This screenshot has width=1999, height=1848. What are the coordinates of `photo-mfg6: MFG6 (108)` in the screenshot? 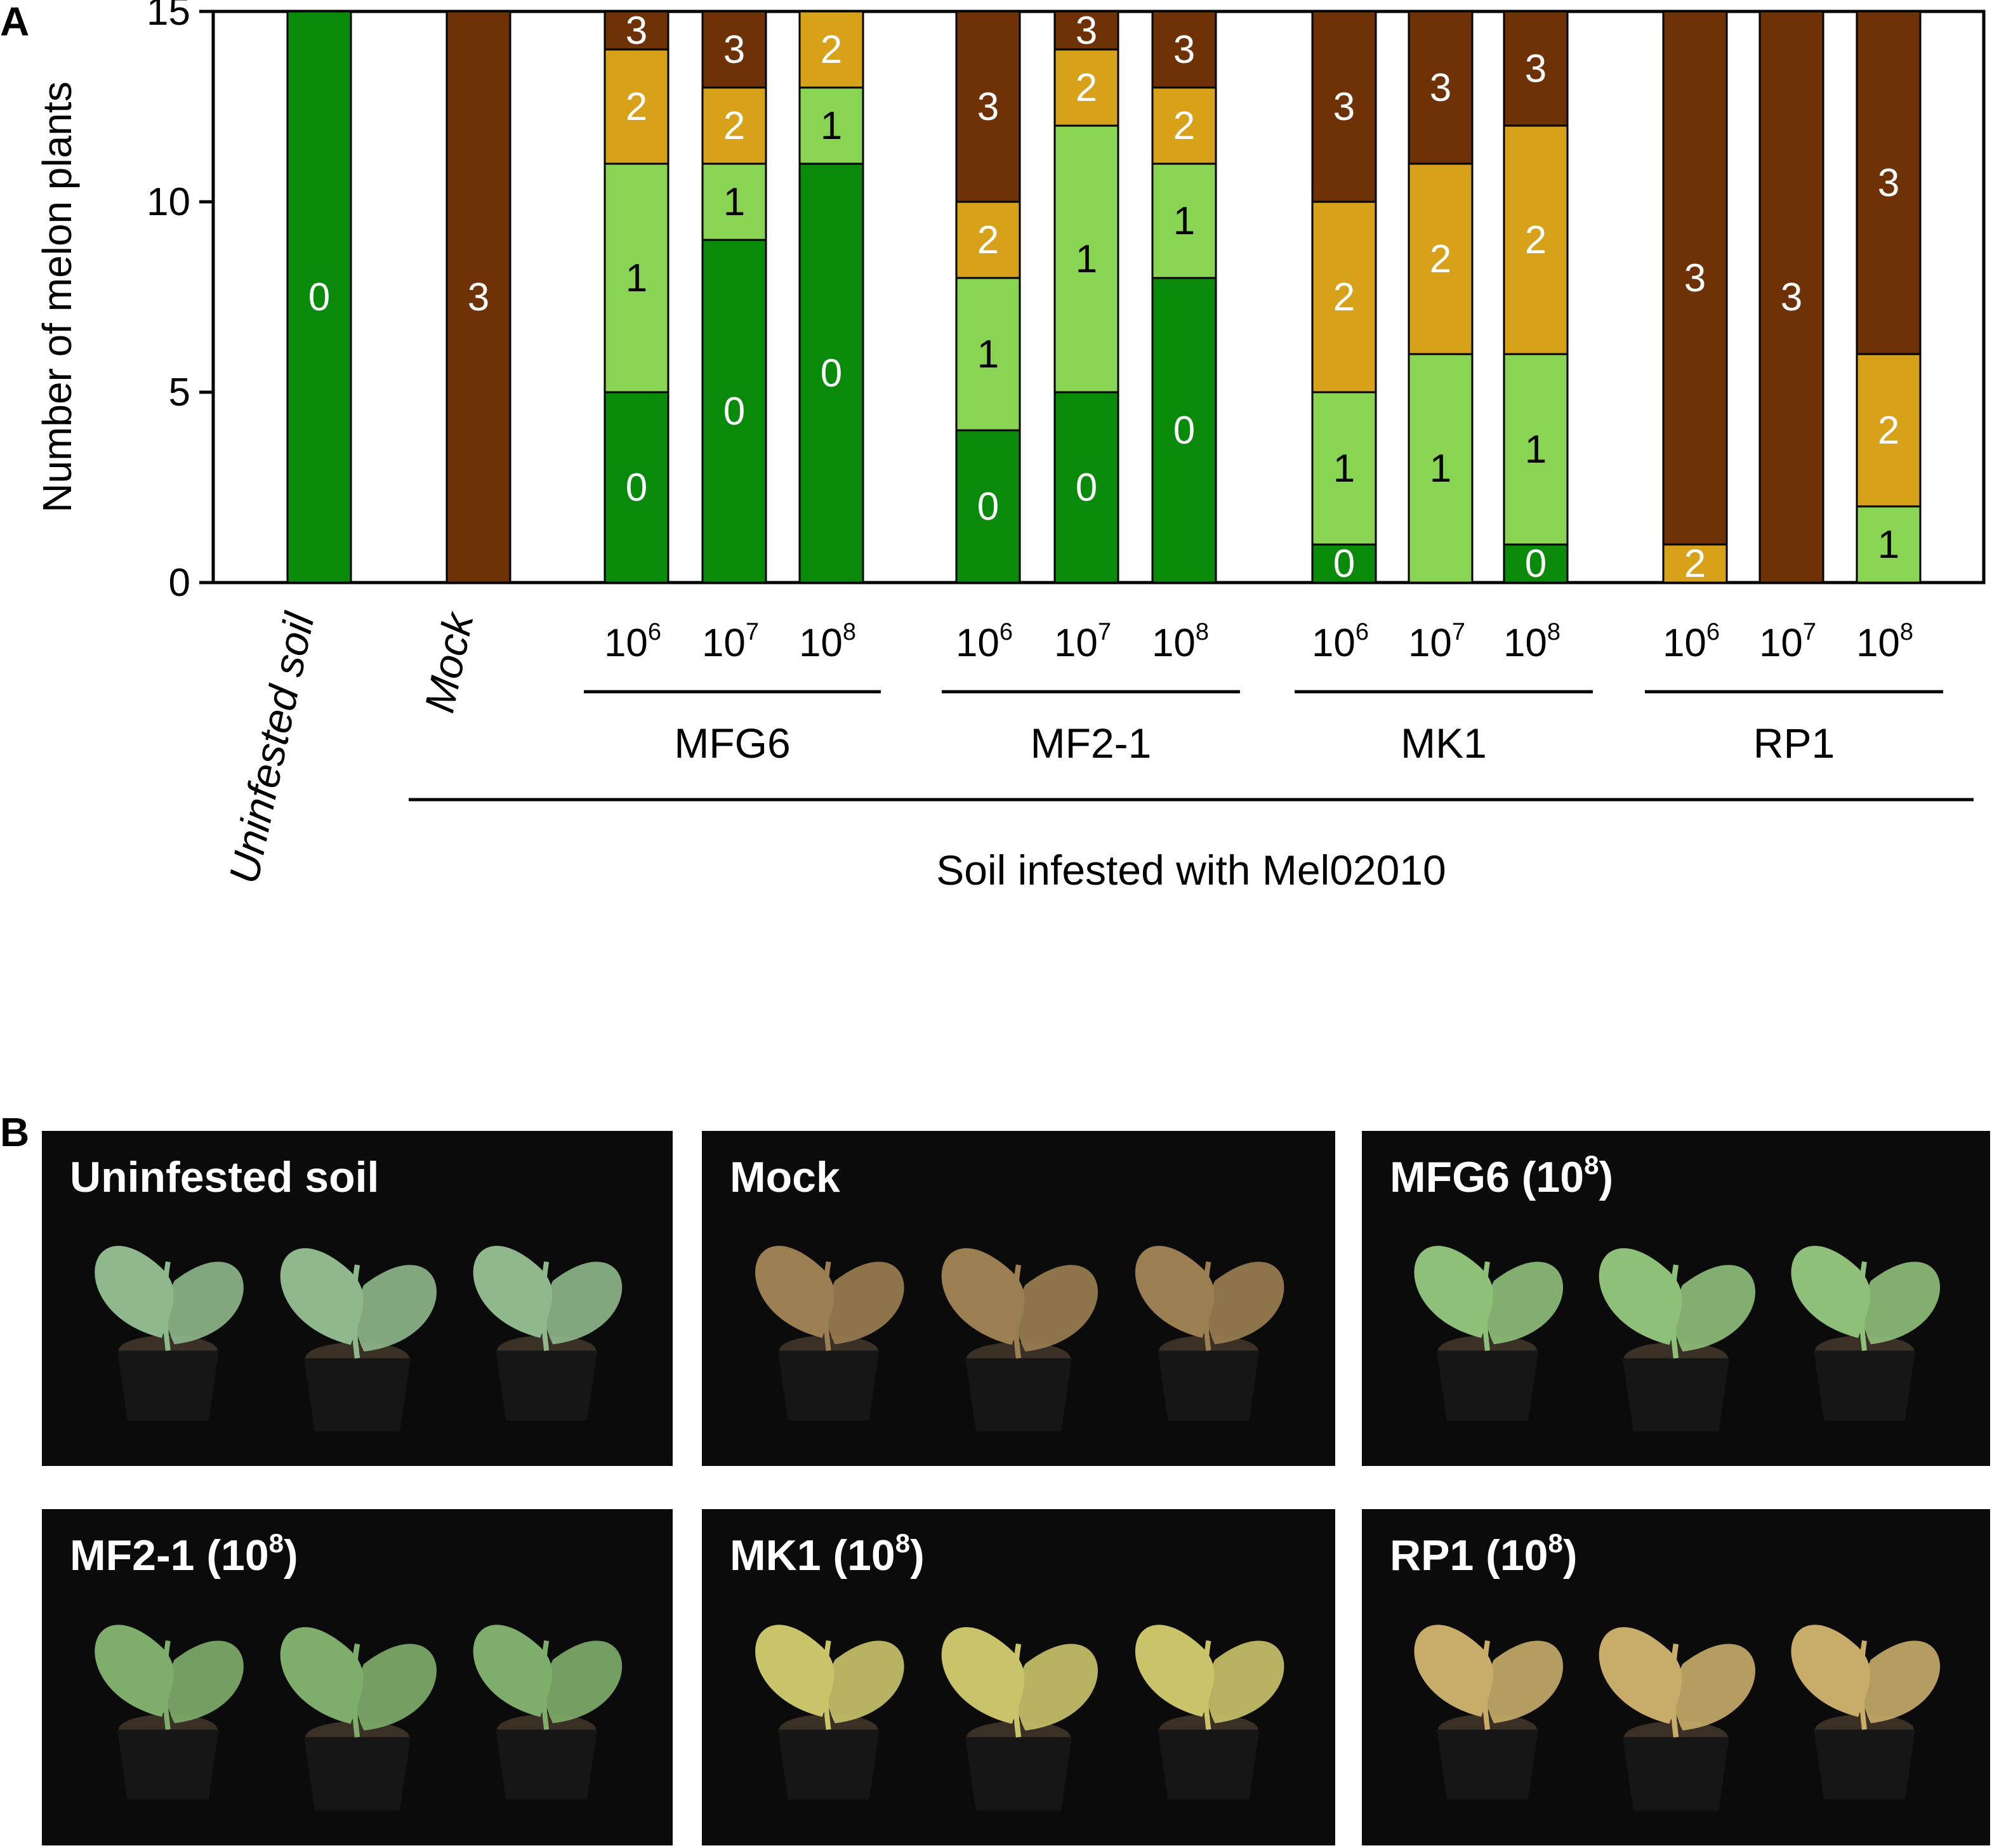 It's located at (1676, 1298).